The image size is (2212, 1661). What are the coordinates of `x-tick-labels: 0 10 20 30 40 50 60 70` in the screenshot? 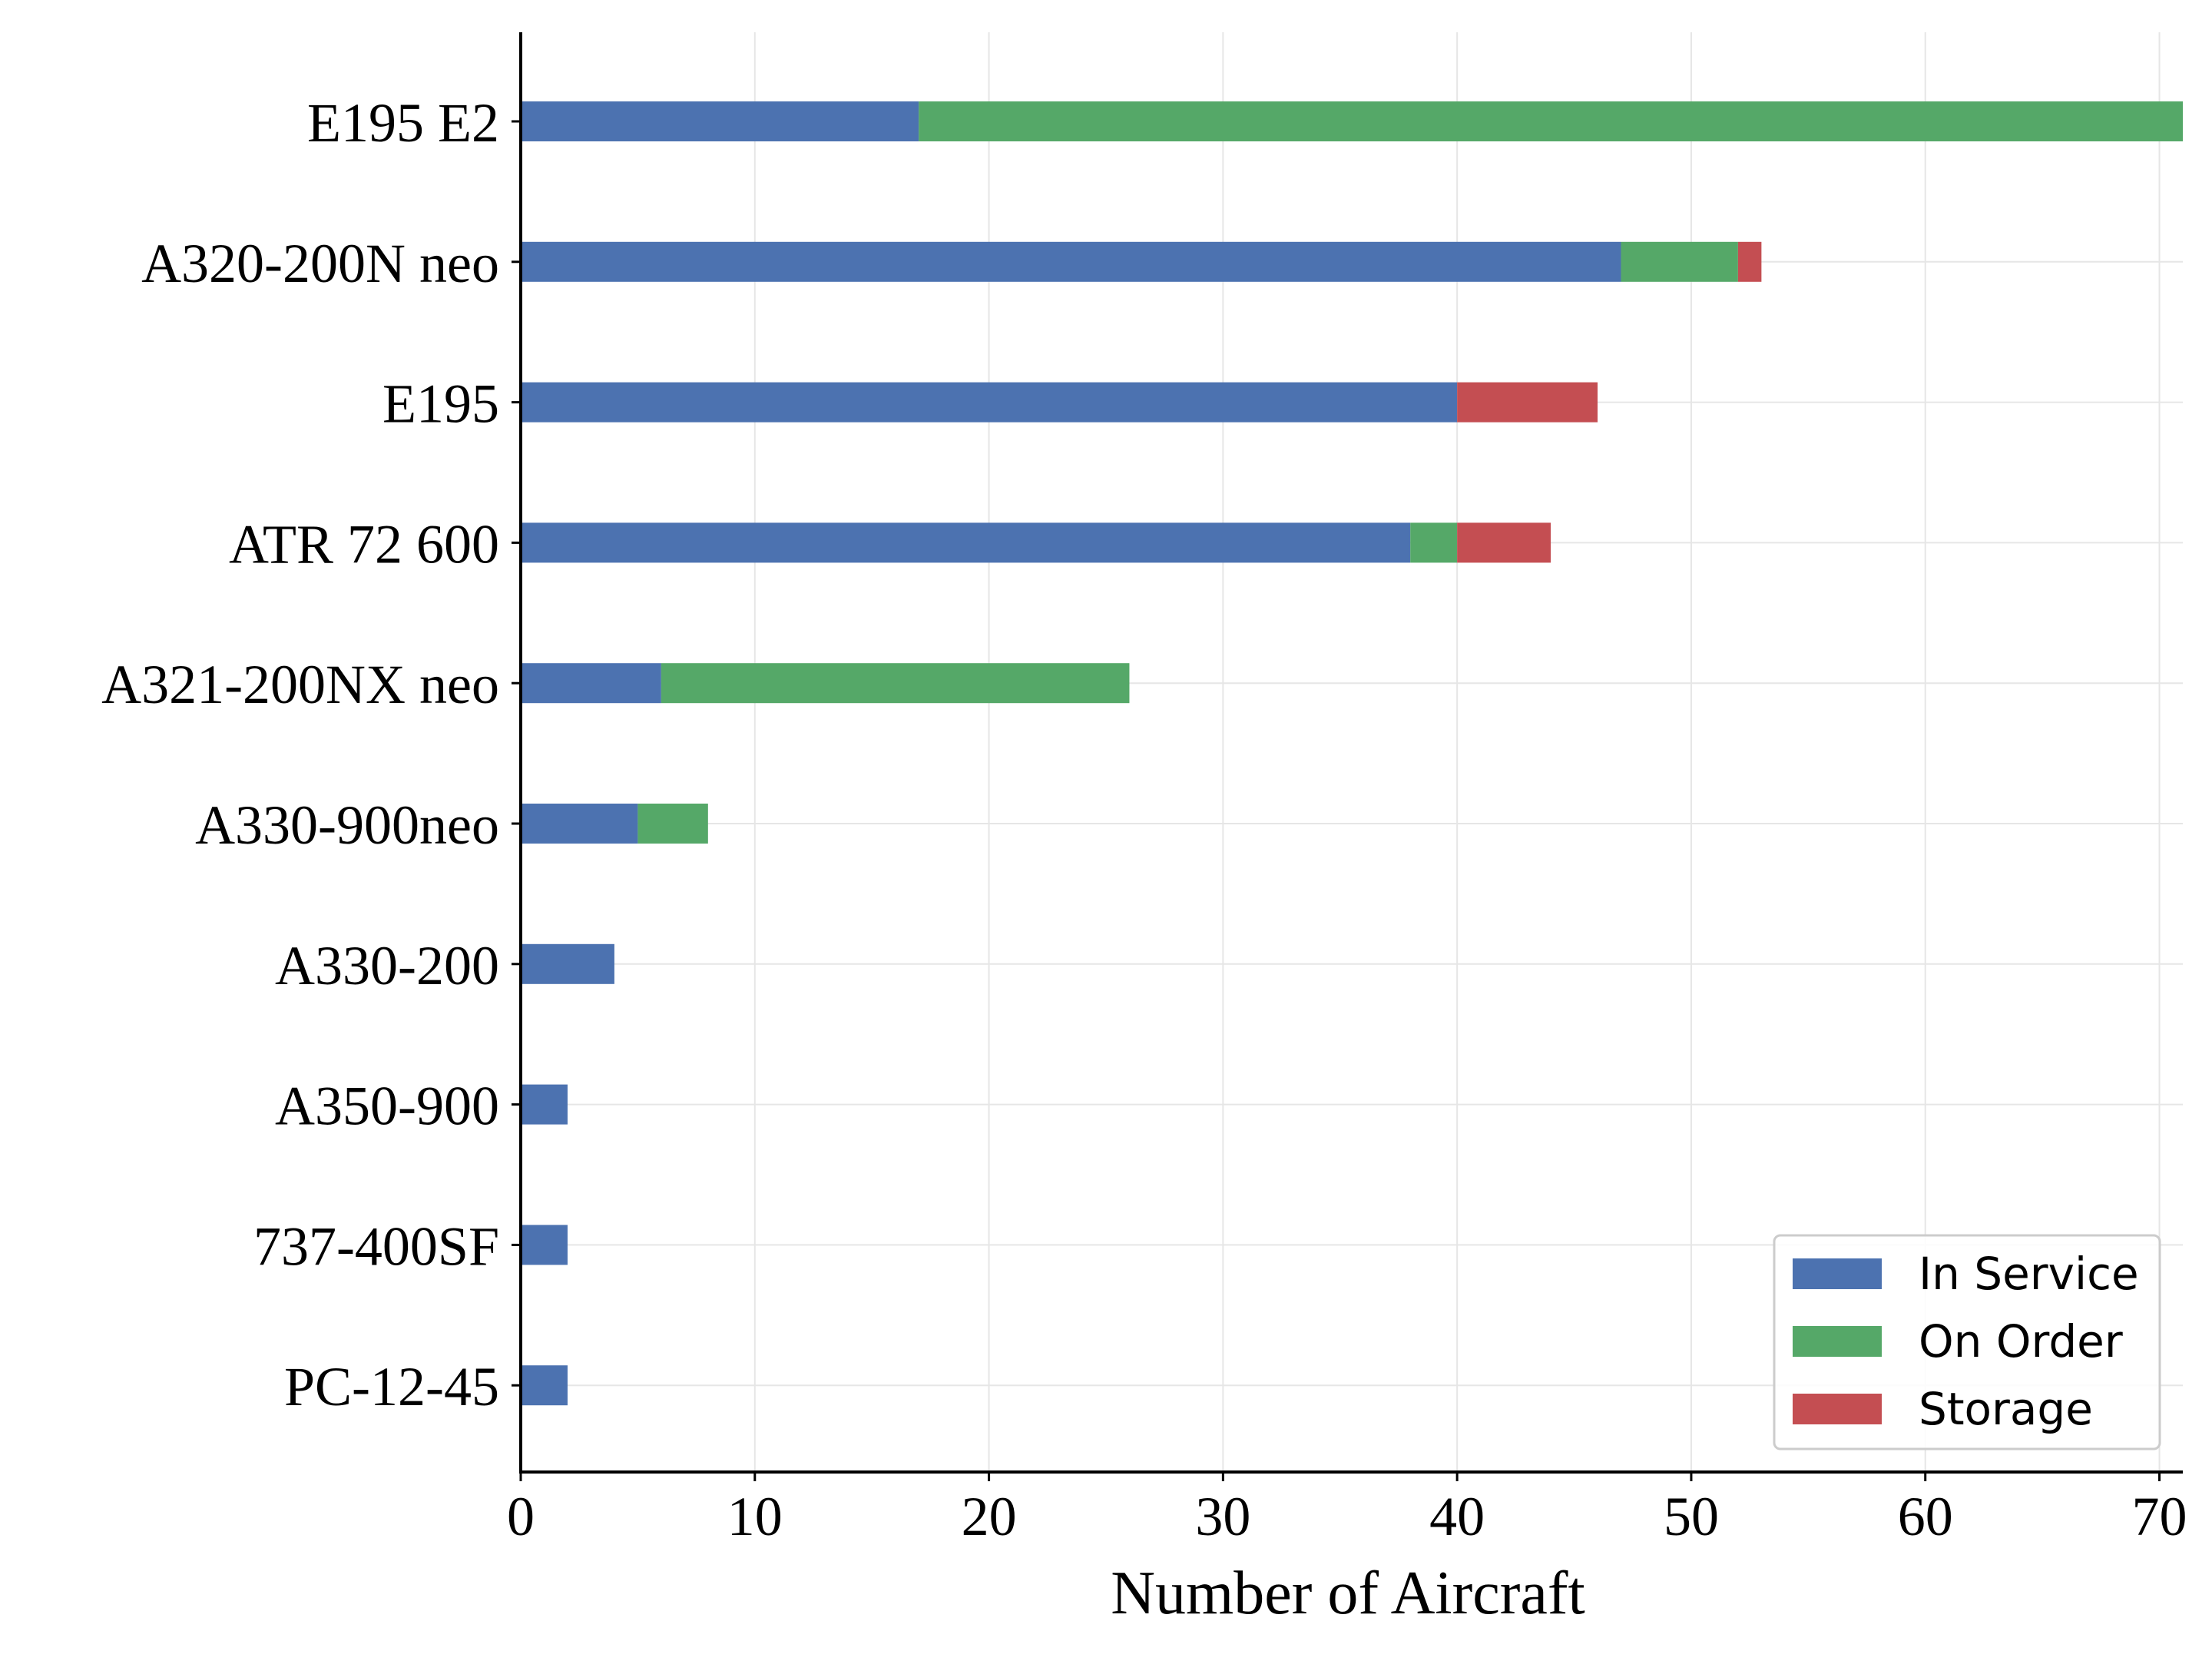 It's located at (1347, 1509).